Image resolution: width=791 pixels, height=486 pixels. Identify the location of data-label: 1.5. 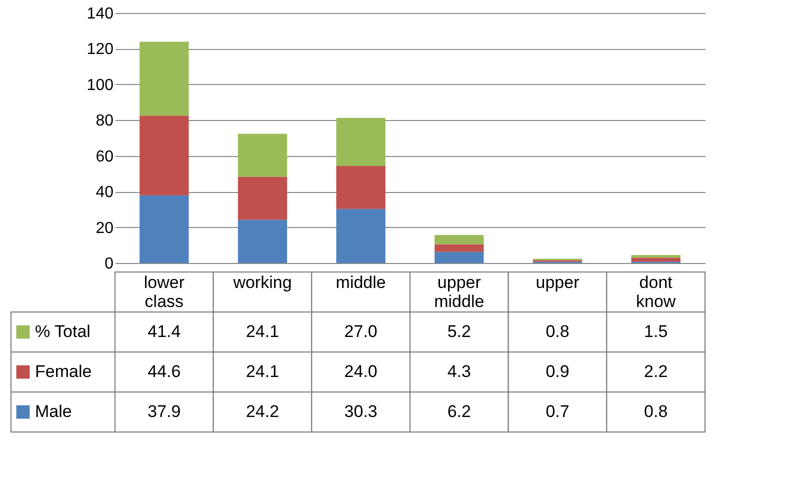
(656, 331).